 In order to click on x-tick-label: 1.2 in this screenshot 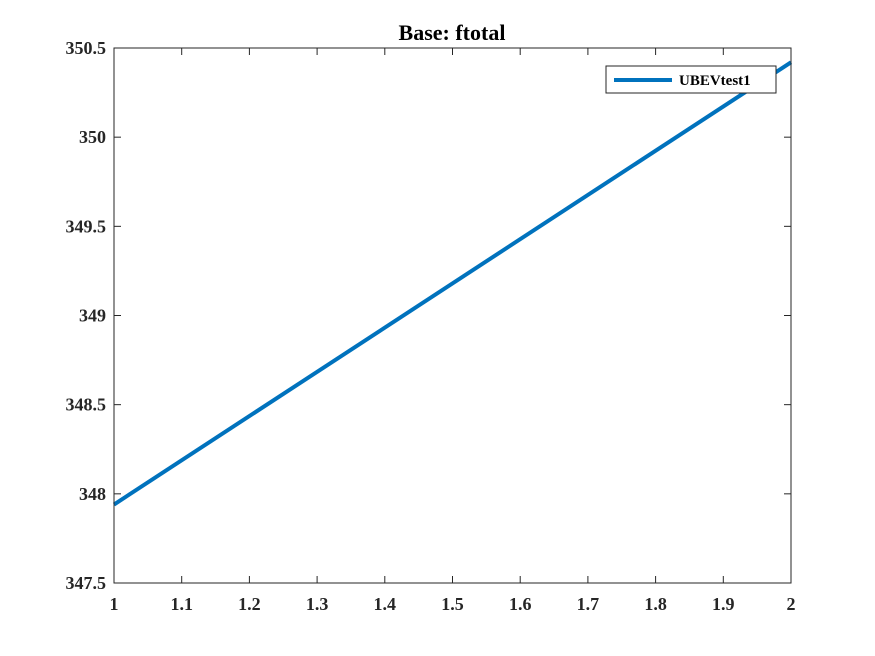, I will do `click(249, 604)`.